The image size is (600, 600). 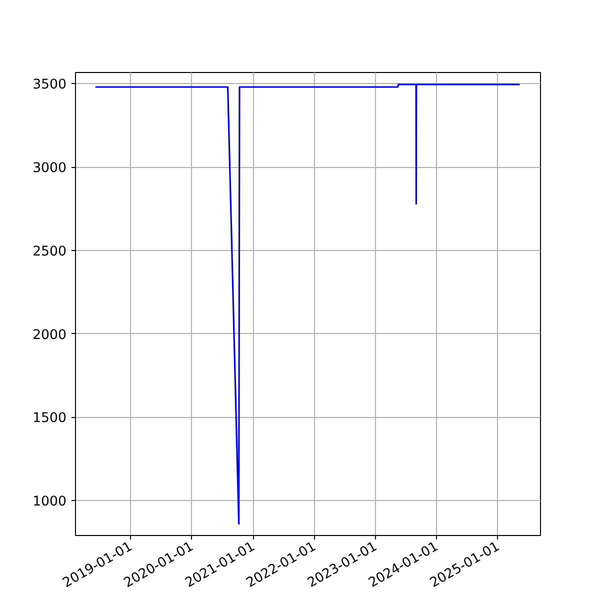 What do you see at coordinates (49, 502) in the screenshot?
I see `y-tick-label: 1000` at bounding box center [49, 502].